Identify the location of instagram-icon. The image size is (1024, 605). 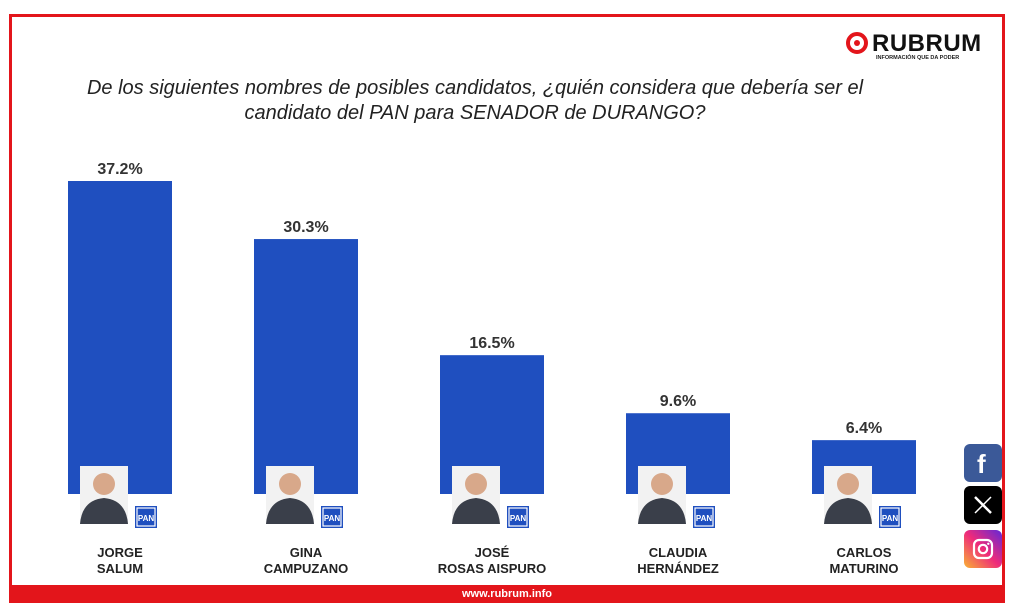
(983, 549).